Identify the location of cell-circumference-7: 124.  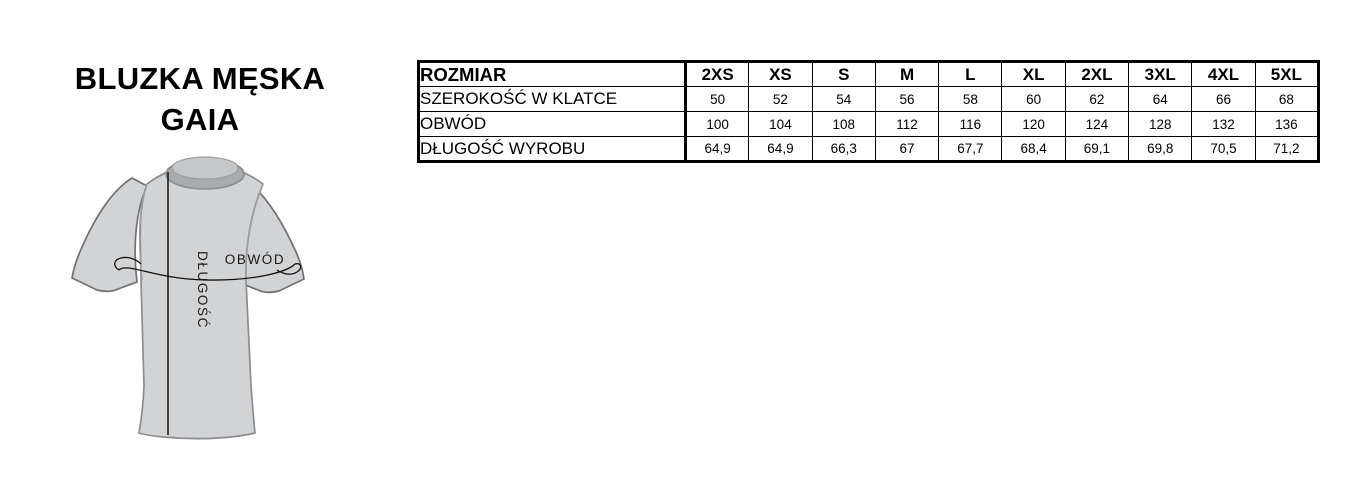
(1097, 124).